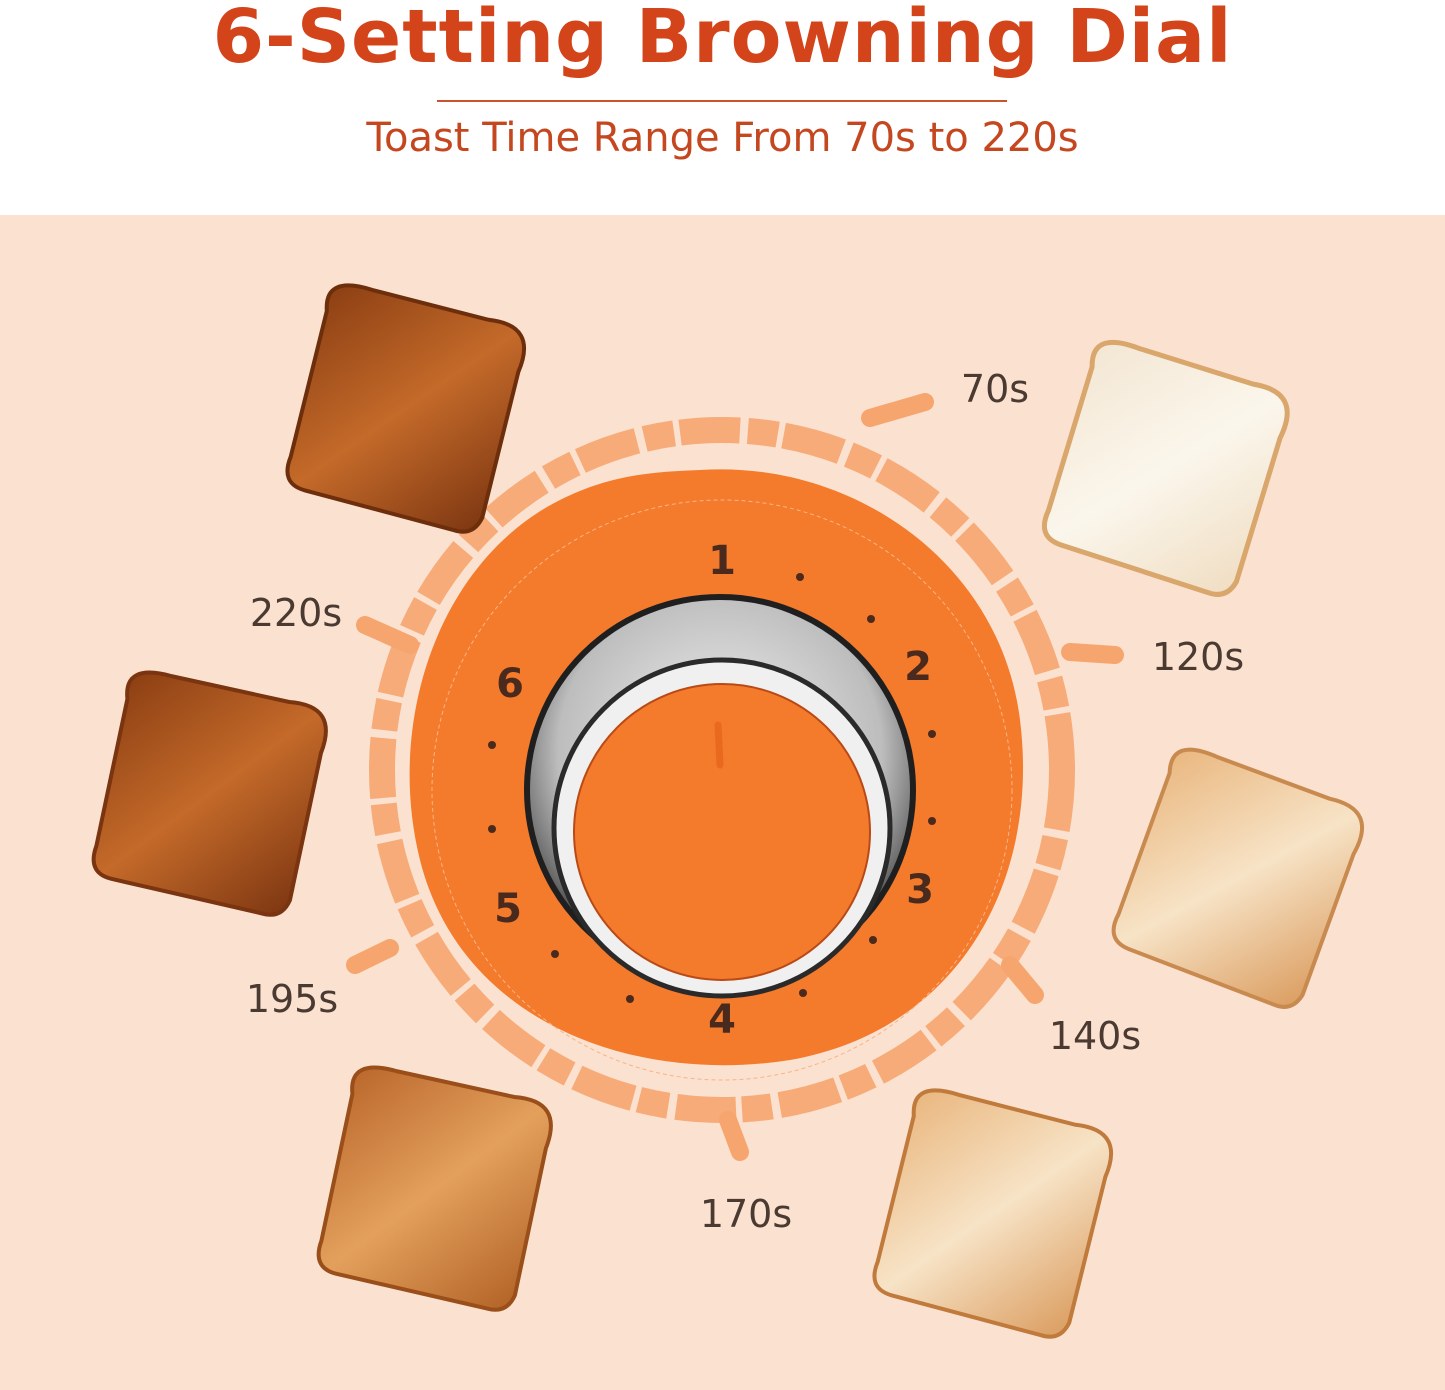 Image resolution: width=1445 pixels, height=1390 pixels. I want to click on setting-4: 4, so click(722, 1020).